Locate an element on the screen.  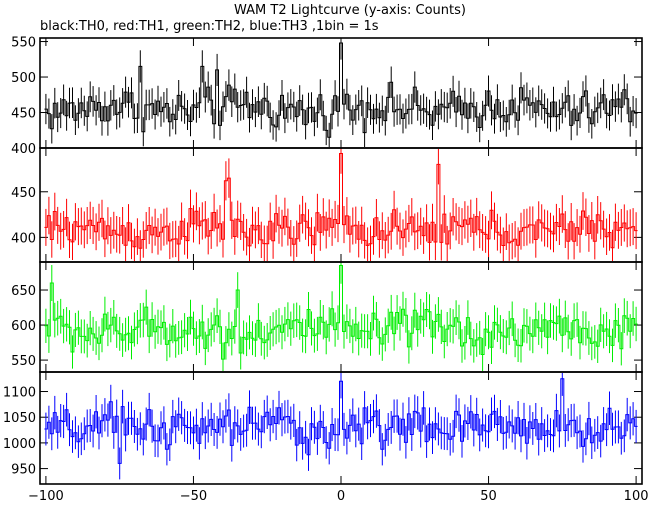
x-tick-label: 50 is located at coordinates (488, 496).